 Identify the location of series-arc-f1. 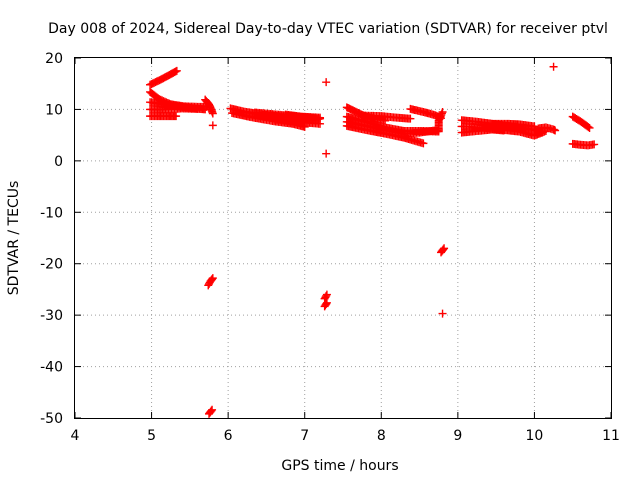
(210, 282).